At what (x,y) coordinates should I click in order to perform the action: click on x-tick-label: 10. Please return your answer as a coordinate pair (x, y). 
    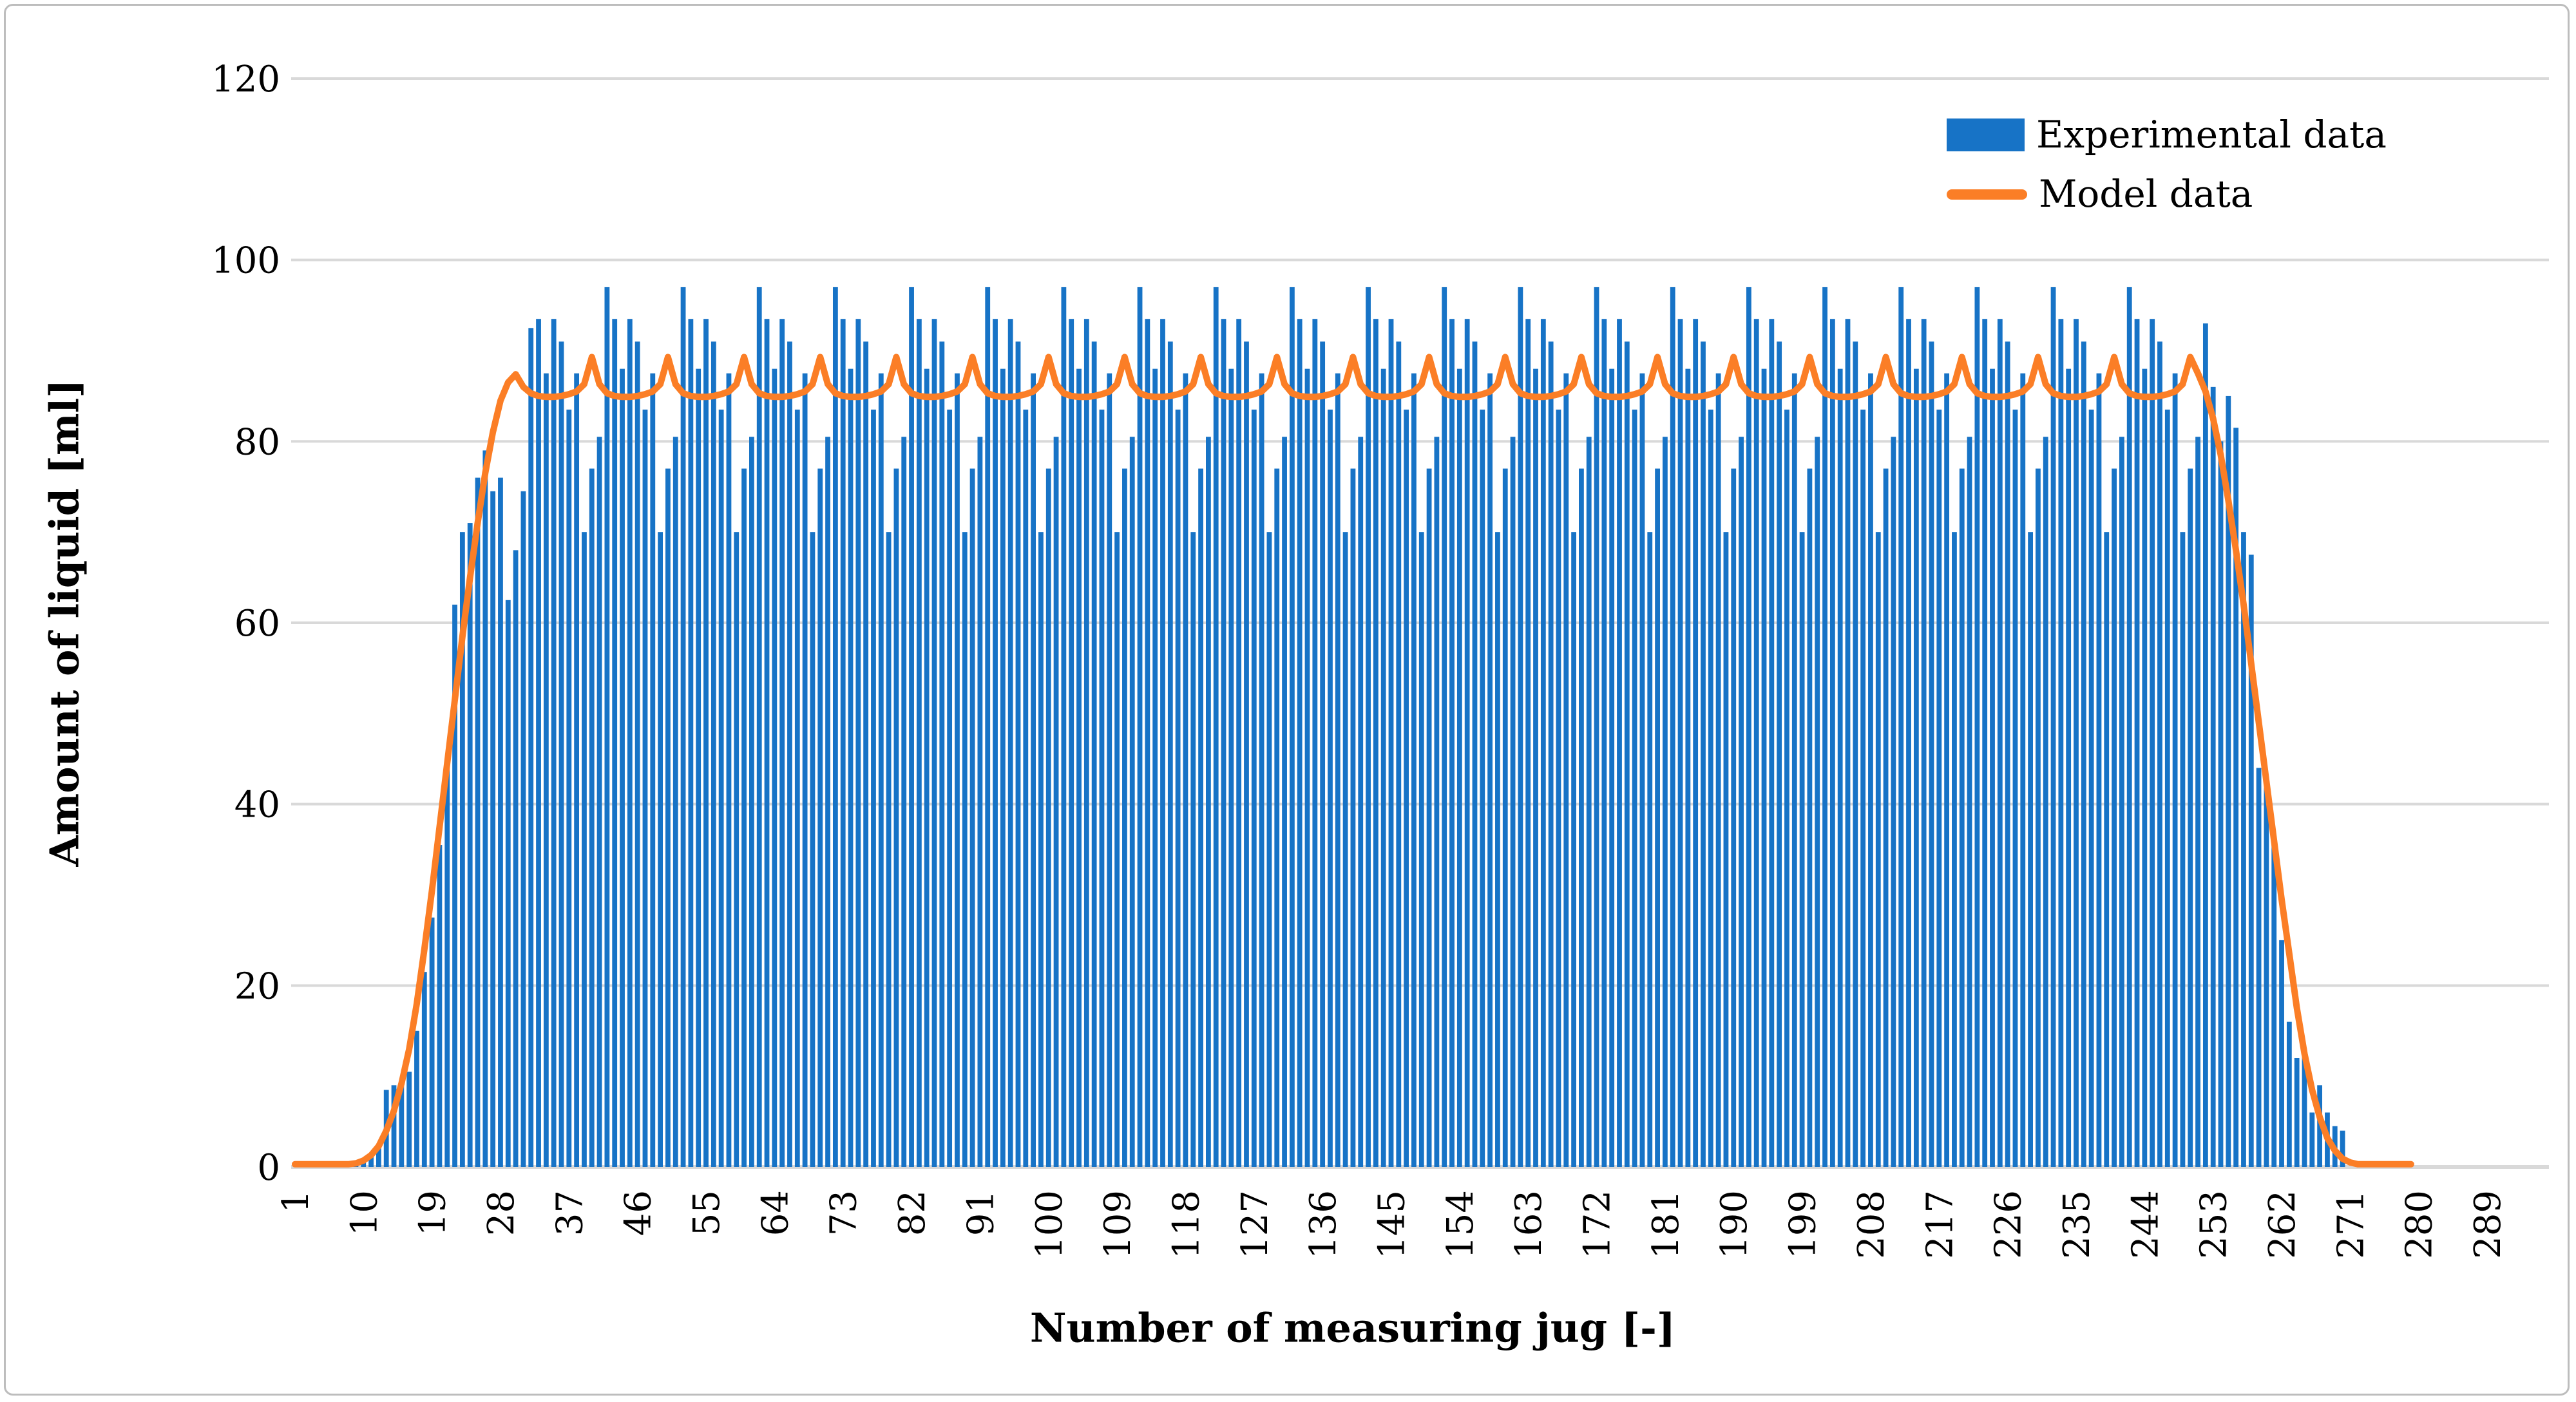
    Looking at the image, I should click on (364, 1213).